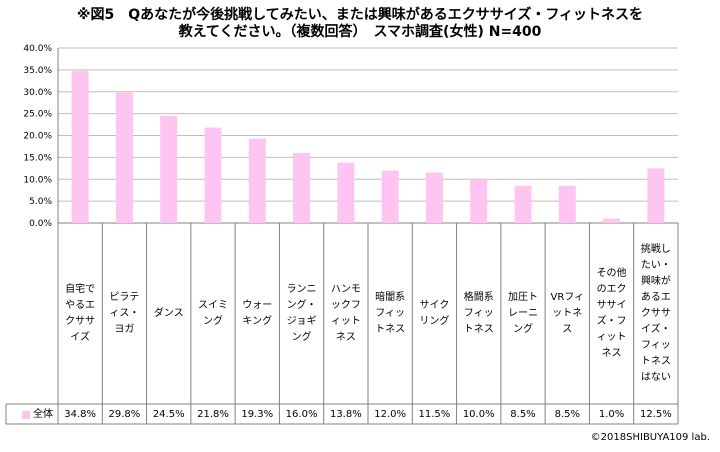 The height and width of the screenshot is (452, 720). I want to click on category-label: その他のエクササイズ・フィットネス, so click(611, 313).